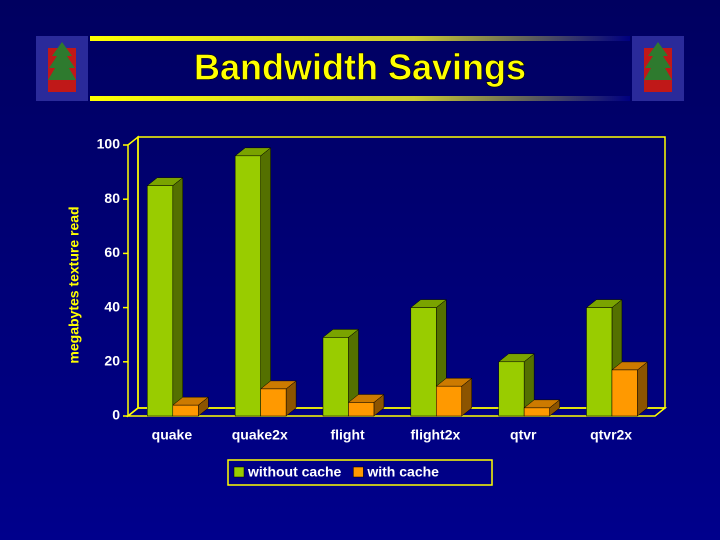  What do you see at coordinates (523, 435) in the screenshot?
I see `x-tick-label: qtvr` at bounding box center [523, 435].